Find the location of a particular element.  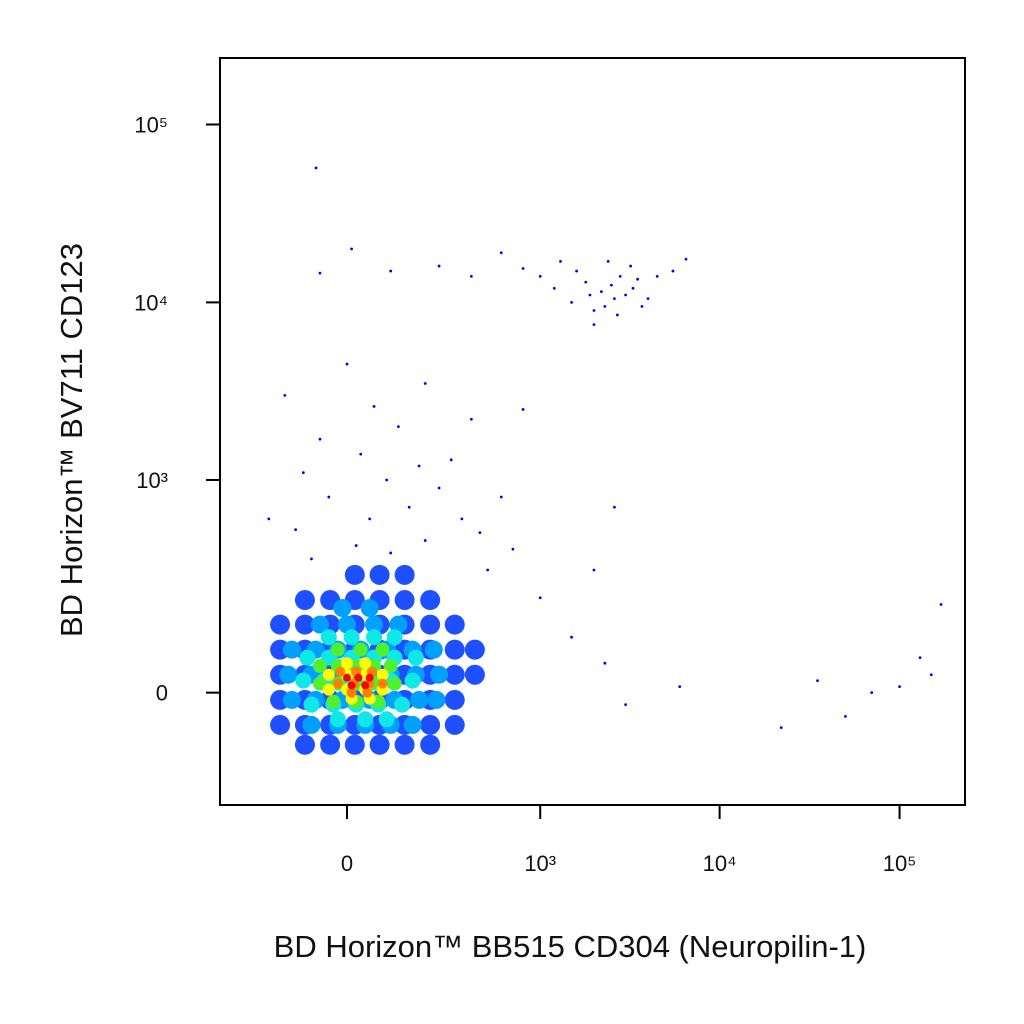

y-tick-label: 10⁴ is located at coordinates (151, 302).